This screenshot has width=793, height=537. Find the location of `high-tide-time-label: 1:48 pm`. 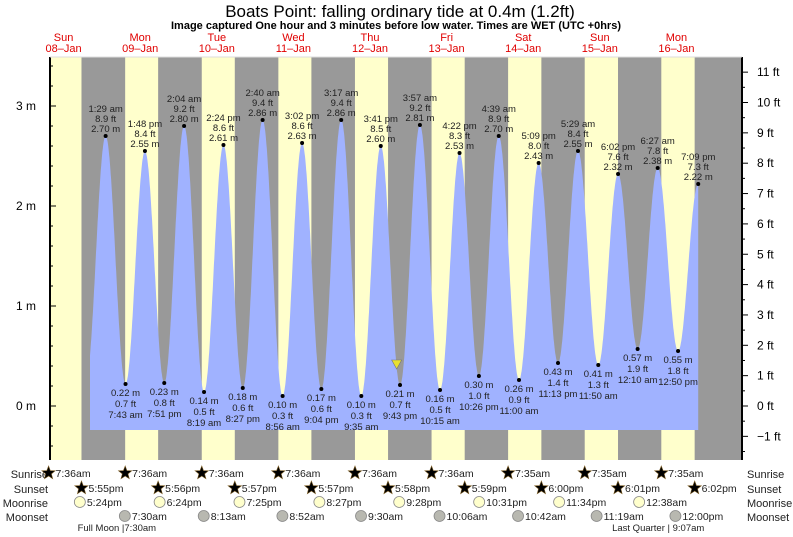

high-tide-time-label: 1:48 pm is located at coordinates (145, 124).